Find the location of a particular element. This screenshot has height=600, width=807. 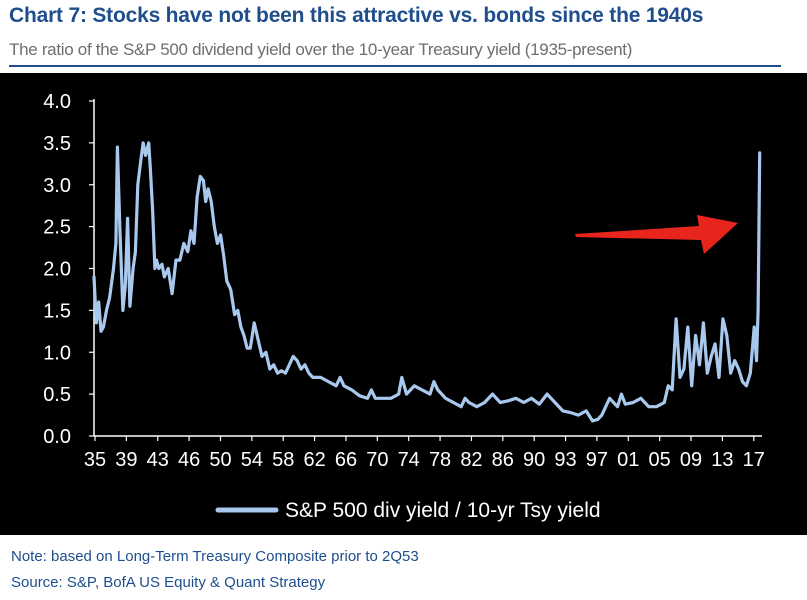

x-tick-label: 58 is located at coordinates (283, 460).